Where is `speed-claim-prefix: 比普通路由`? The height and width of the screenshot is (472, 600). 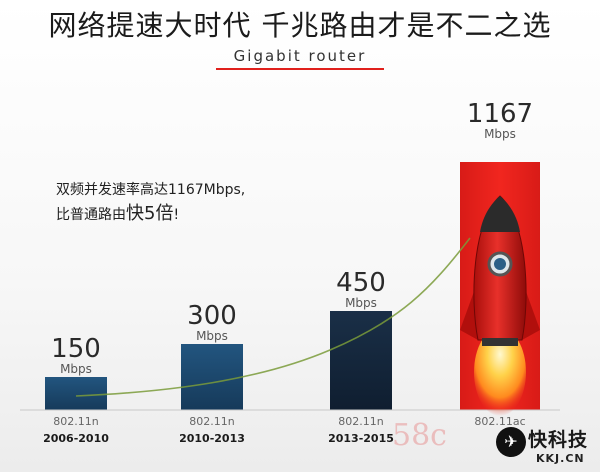
speed-claim-prefix: 比普通路由 is located at coordinates (91, 215).